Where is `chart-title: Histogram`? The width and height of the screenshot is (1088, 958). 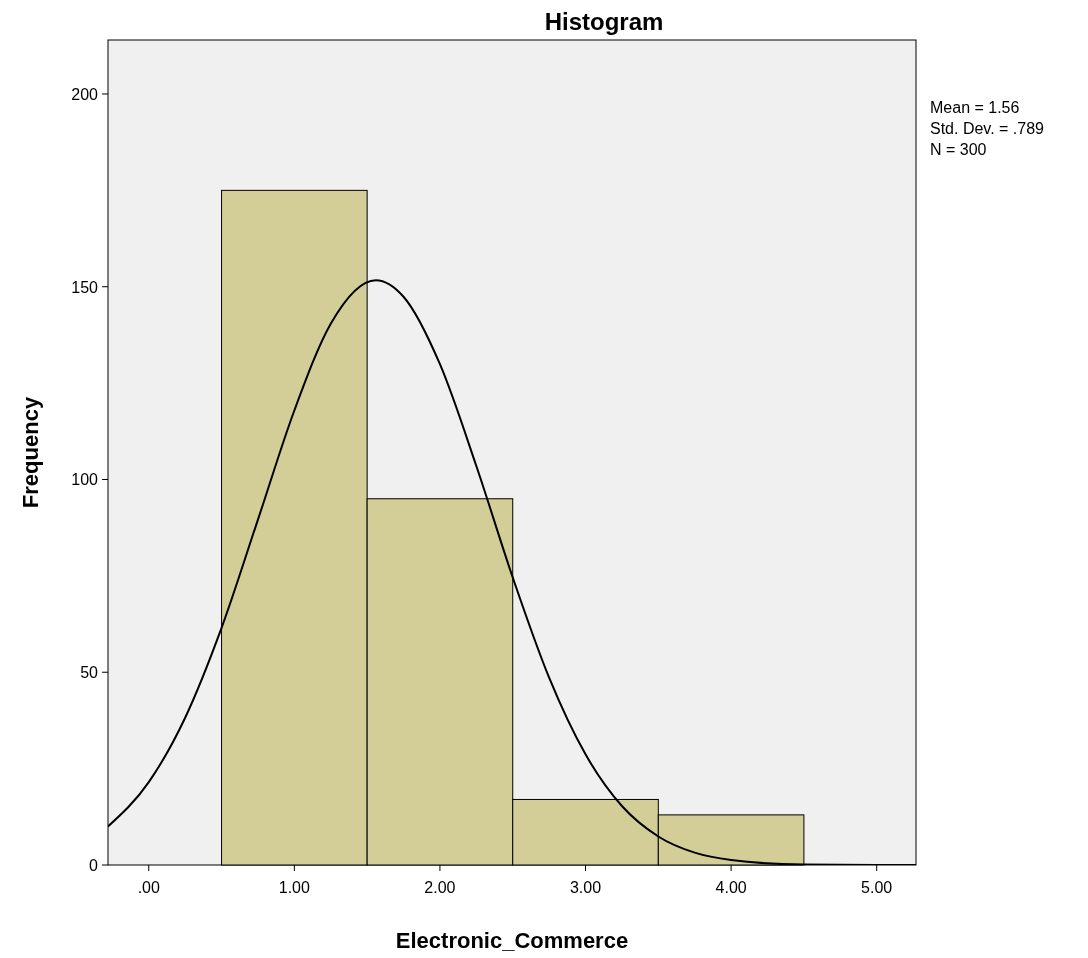 chart-title: Histogram is located at coordinates (604, 21).